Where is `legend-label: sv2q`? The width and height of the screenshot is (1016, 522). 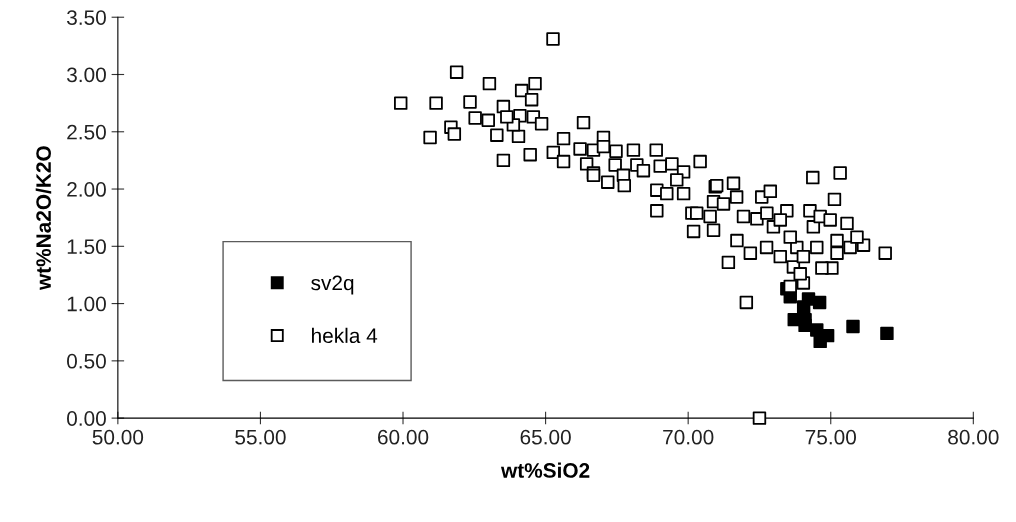 legend-label: sv2q is located at coordinates (332, 285).